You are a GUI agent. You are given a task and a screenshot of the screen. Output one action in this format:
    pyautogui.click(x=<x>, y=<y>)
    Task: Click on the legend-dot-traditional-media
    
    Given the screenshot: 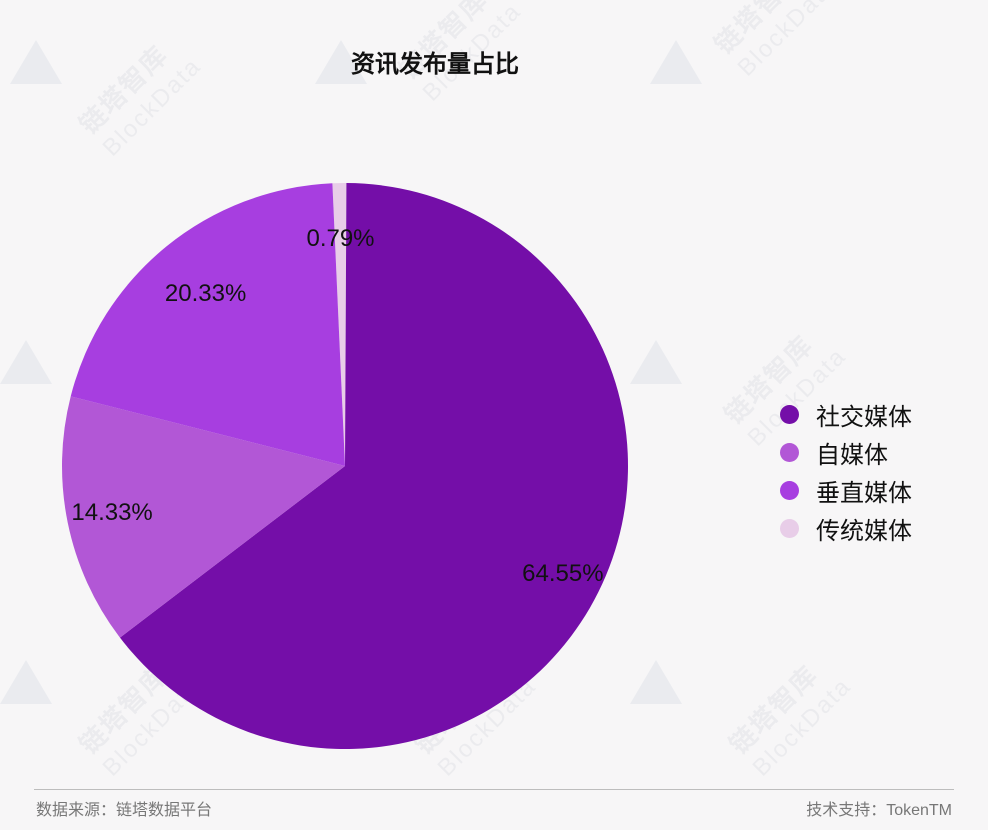 What is the action you would take?
    pyautogui.click(x=789, y=528)
    